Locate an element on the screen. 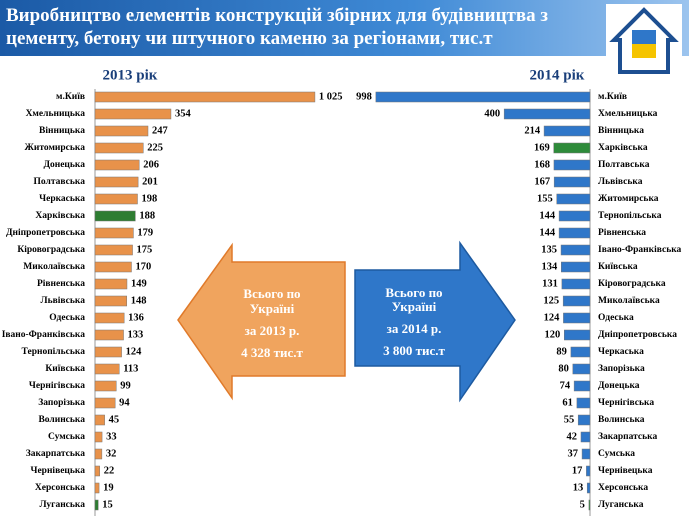  annotation: 4 328 тис.т is located at coordinates (272, 352).